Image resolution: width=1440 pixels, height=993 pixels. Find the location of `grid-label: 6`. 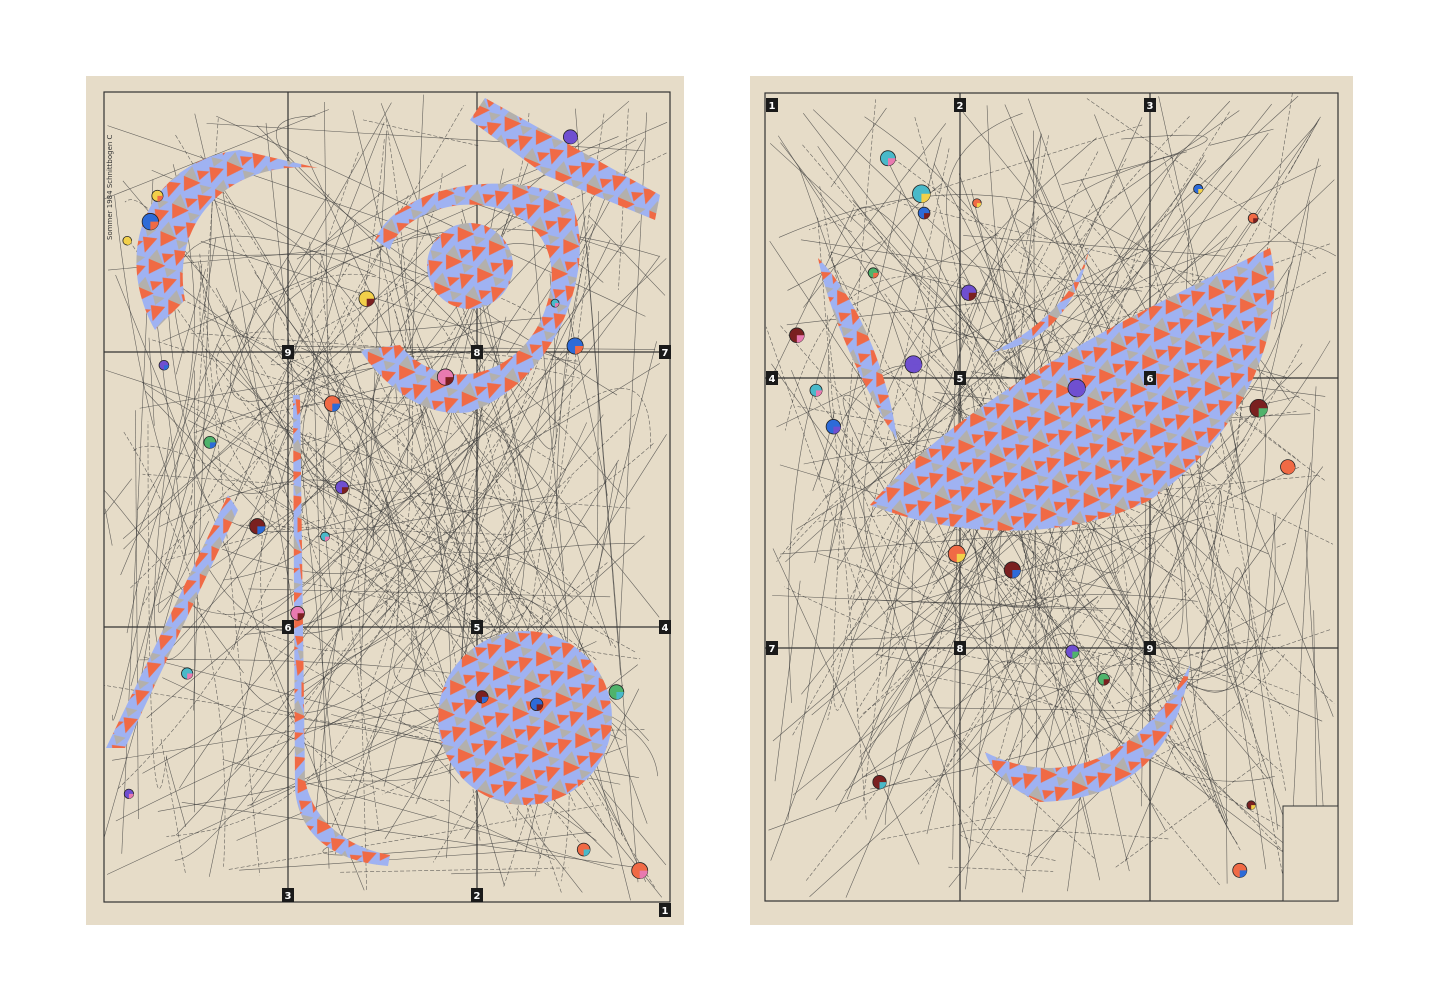

grid-label: 6 is located at coordinates (288, 628).